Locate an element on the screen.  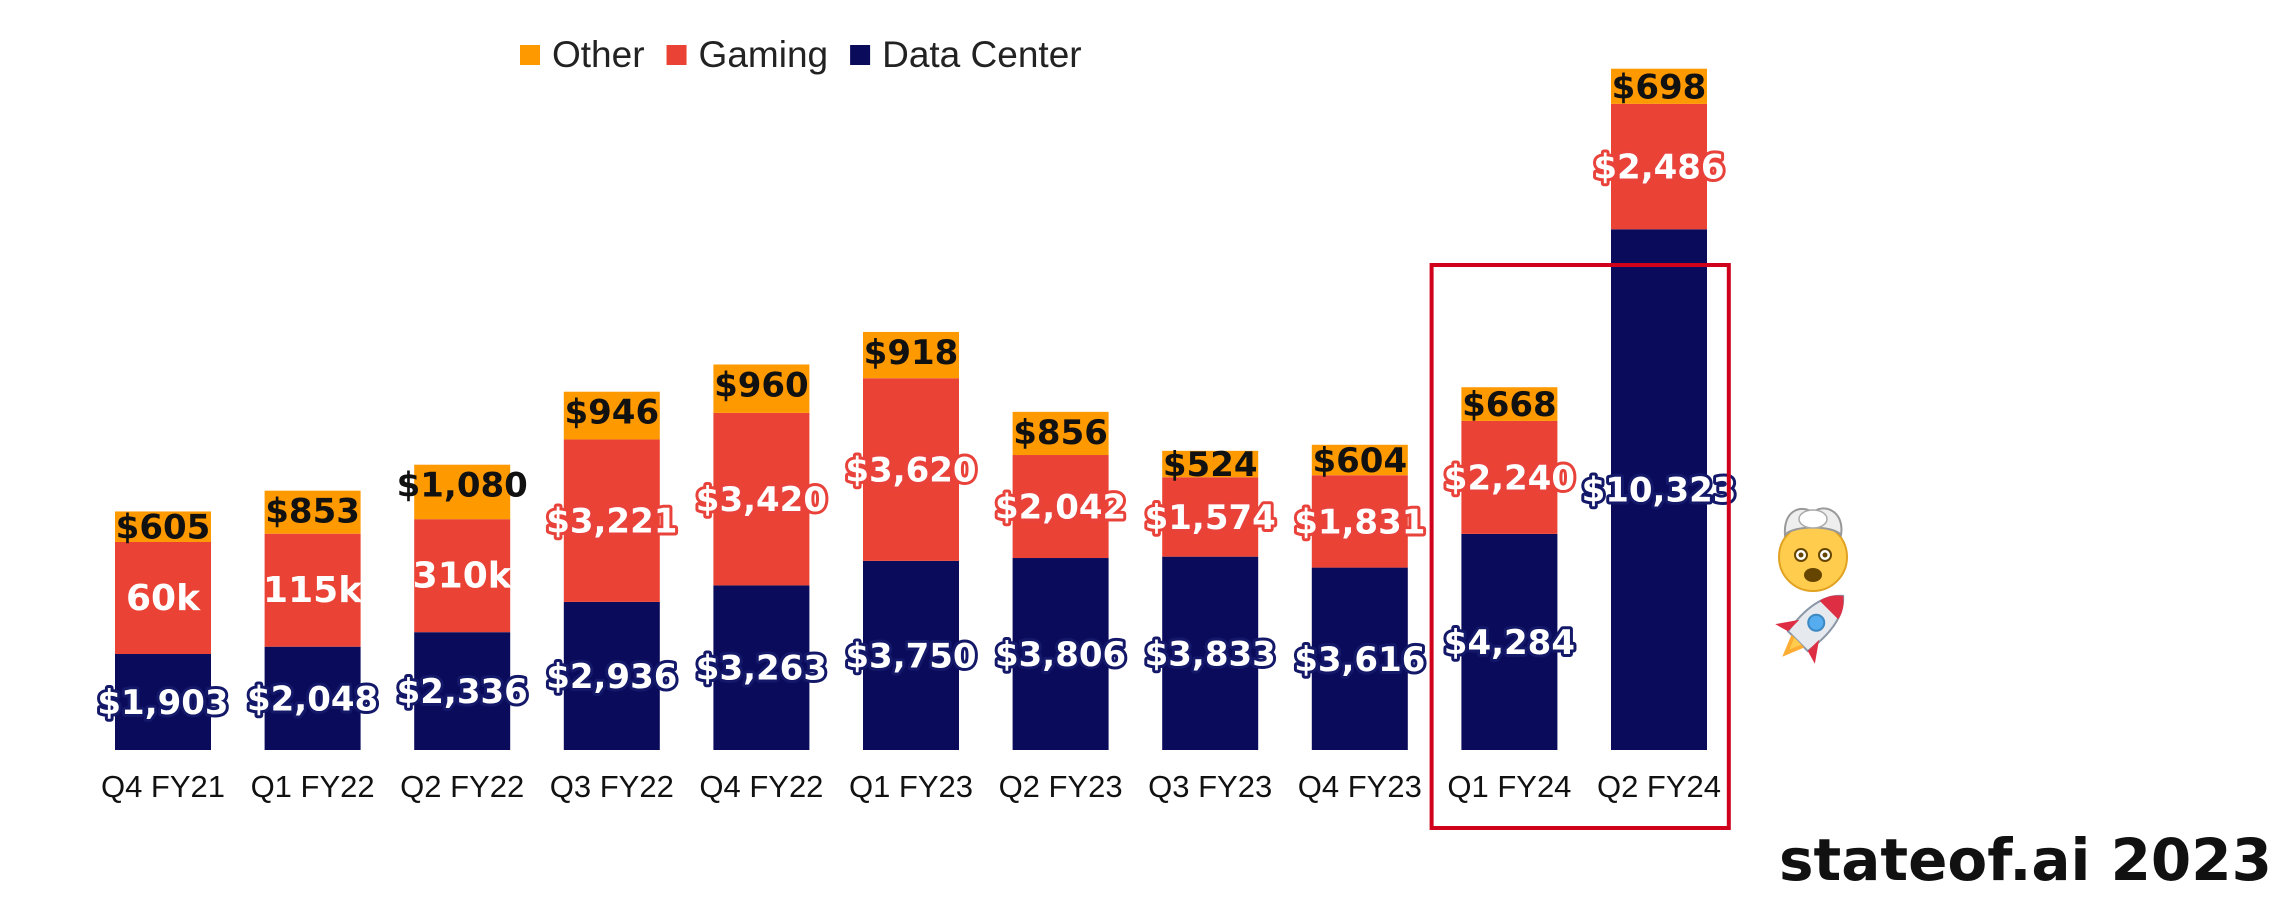
bar-data-center-q3-fy23 is located at coordinates (1210, 653).